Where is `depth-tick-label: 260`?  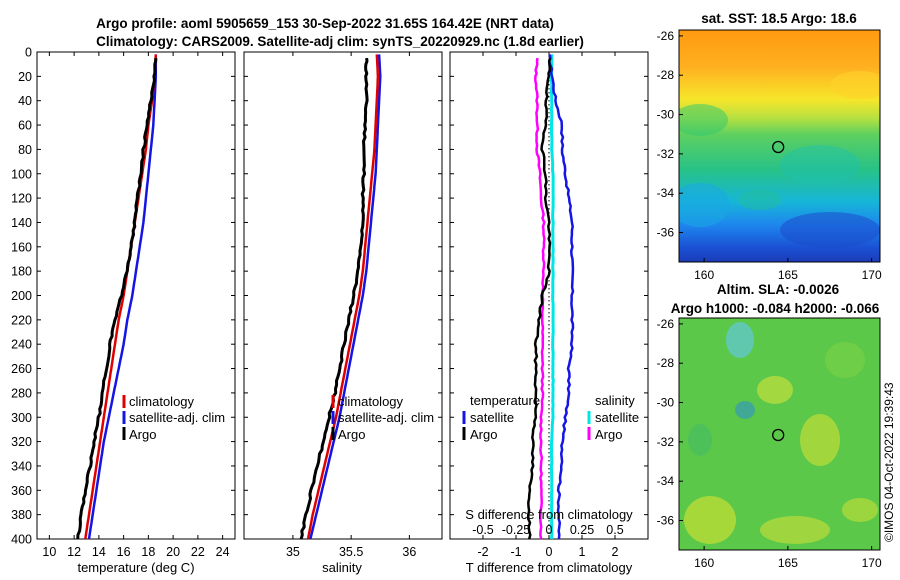
depth-tick-label: 260 is located at coordinates (21, 369).